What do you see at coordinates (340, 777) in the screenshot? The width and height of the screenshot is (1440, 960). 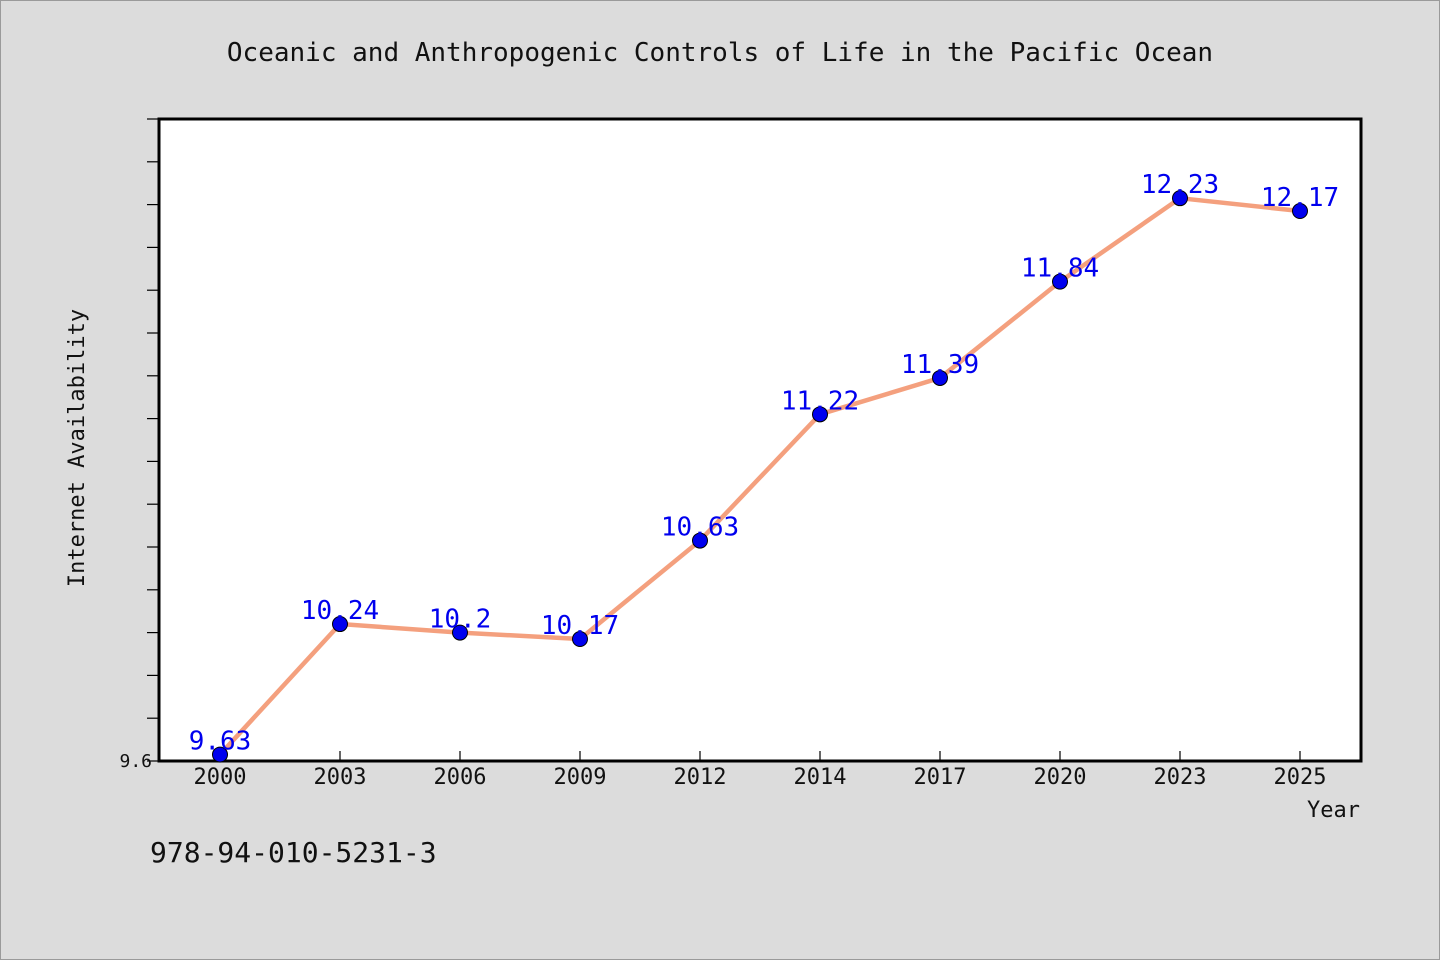 I see `x-tick-label: 2003` at bounding box center [340, 777].